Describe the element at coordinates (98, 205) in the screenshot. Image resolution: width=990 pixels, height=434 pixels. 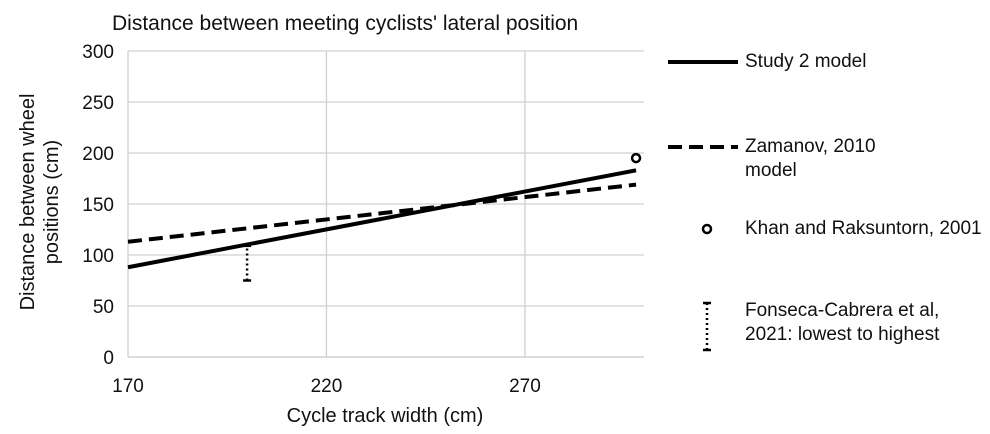
I see `y-tick-label: 150` at that location.